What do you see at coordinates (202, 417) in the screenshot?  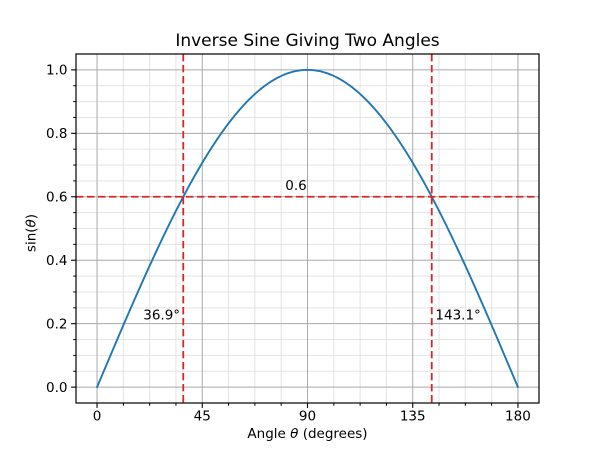 I see `x-tick-label: 45` at bounding box center [202, 417].